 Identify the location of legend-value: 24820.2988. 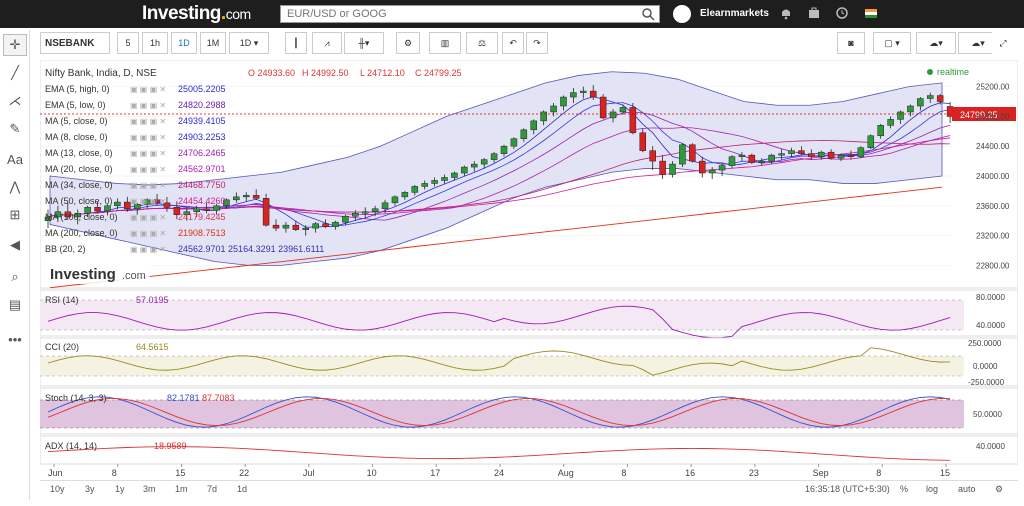
(202, 105).